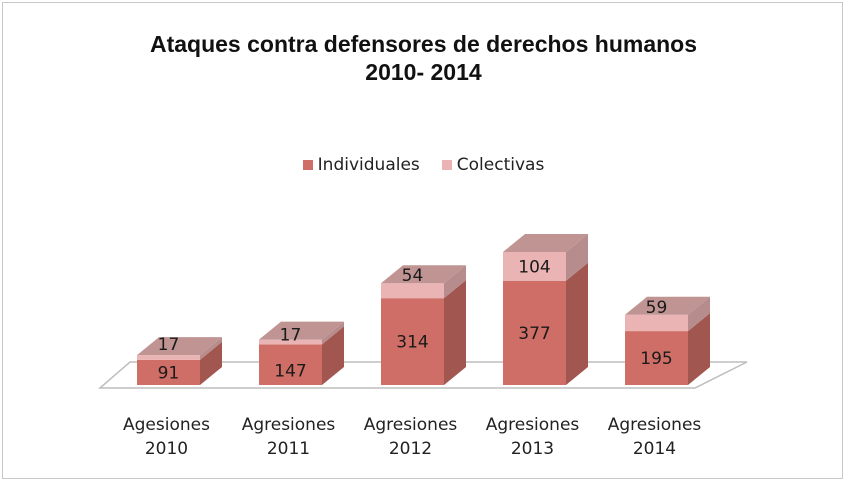 The image size is (847, 483). I want to click on data-label-individuales-4: 195, so click(656, 359).